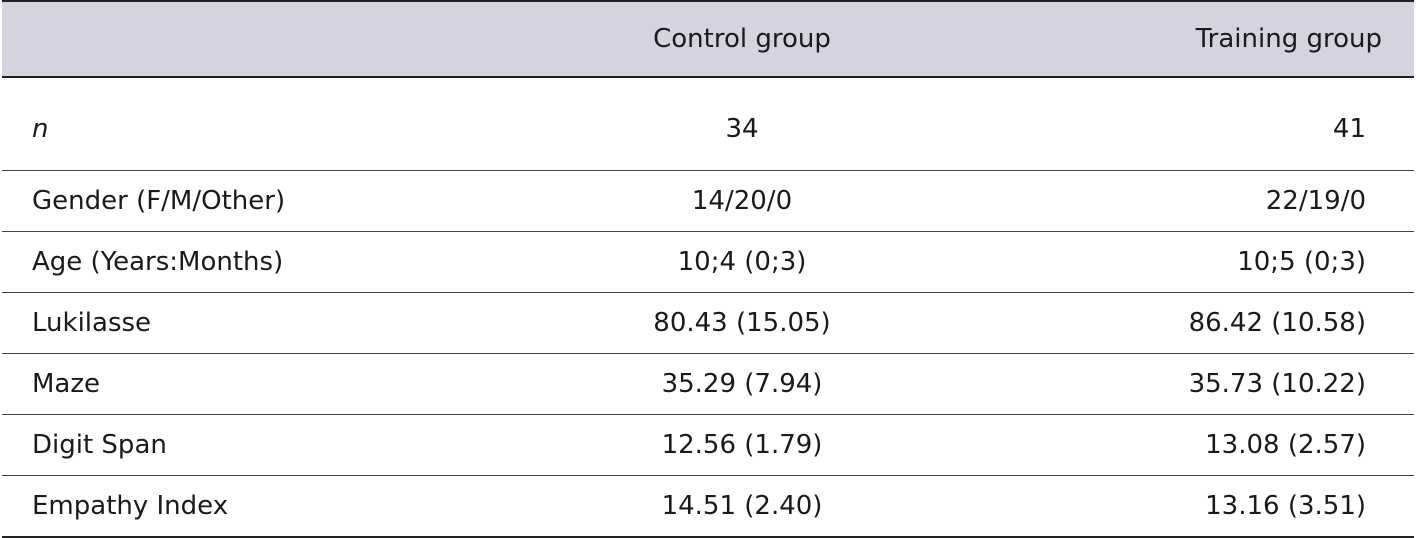 The height and width of the screenshot is (538, 1416). Describe the element at coordinates (1288, 39) in the screenshot. I see `header-training-group: Training group` at that location.